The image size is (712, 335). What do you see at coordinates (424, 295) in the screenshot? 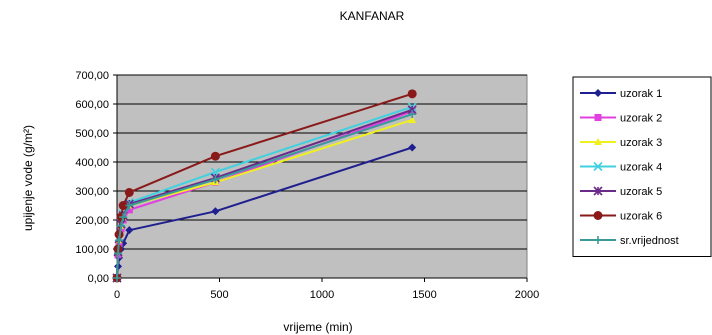
I see `x-tick-label-3: 1500` at bounding box center [424, 295].